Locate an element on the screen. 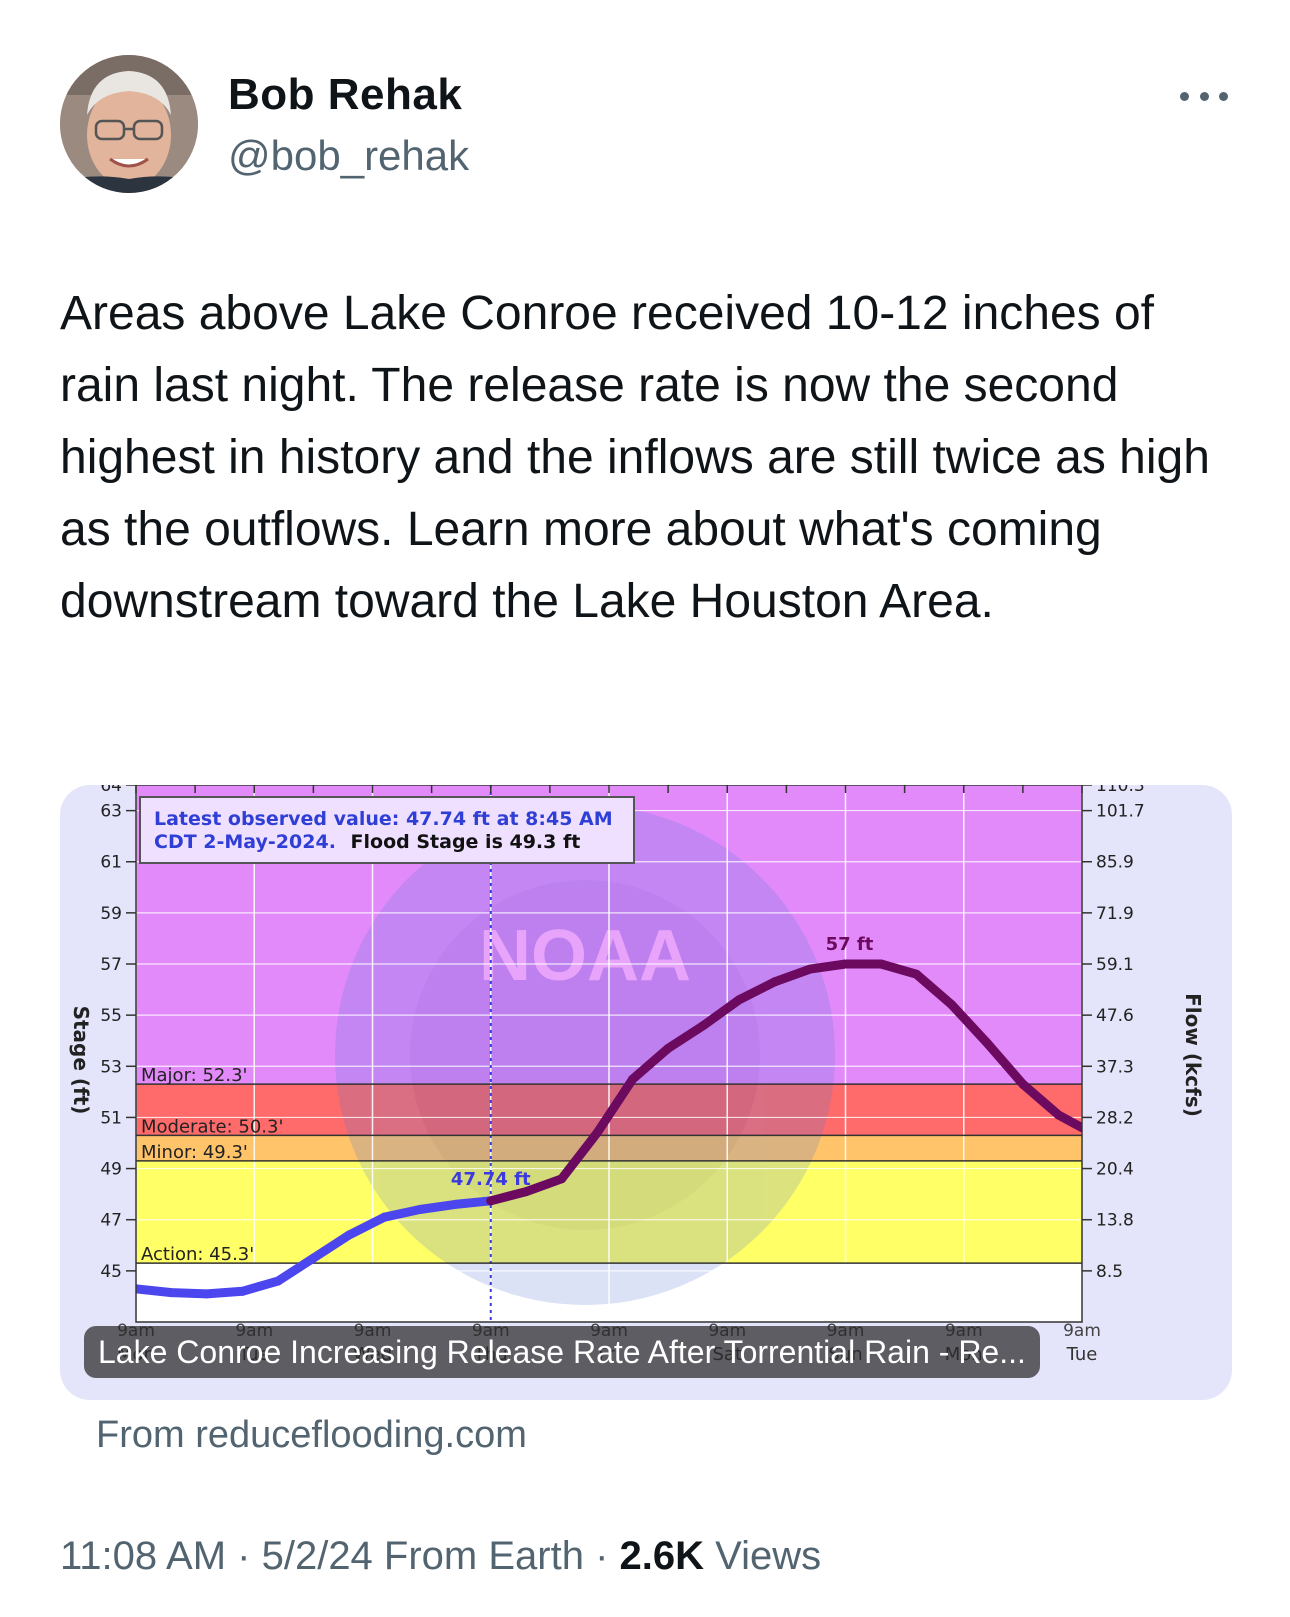  latest-value-box is located at coordinates (387, 830).